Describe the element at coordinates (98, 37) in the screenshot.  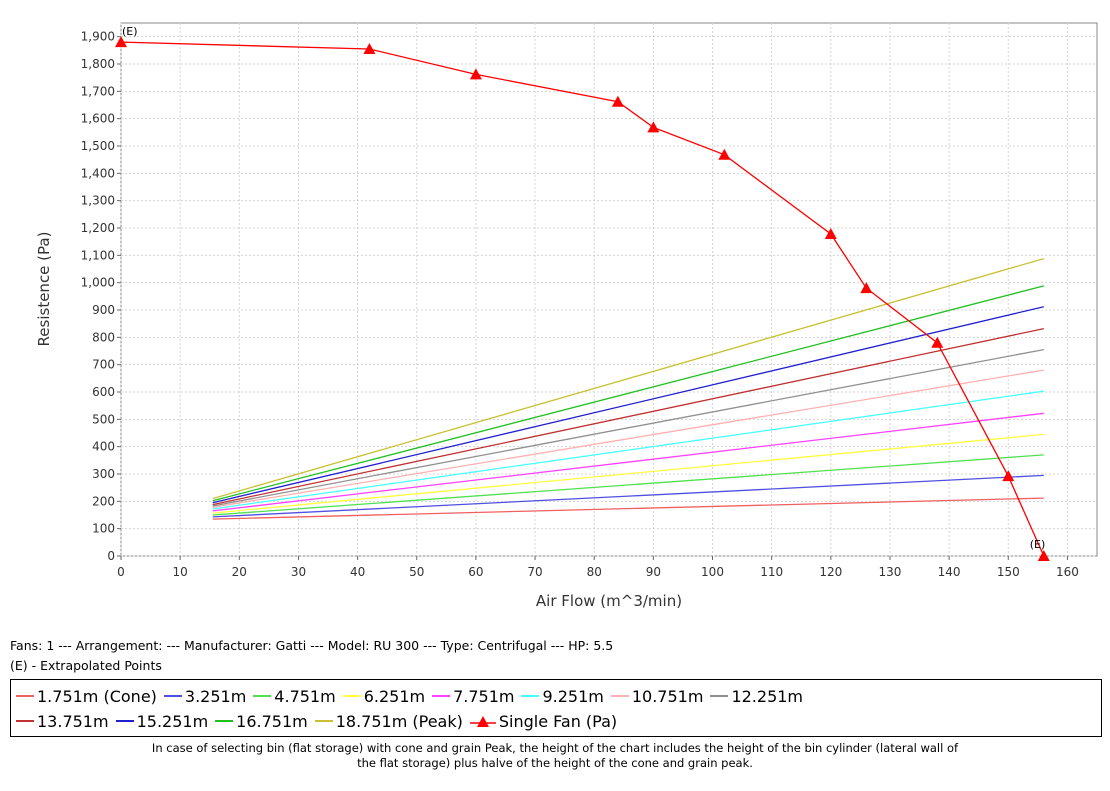
I see `y-tick-label: 1,900` at that location.